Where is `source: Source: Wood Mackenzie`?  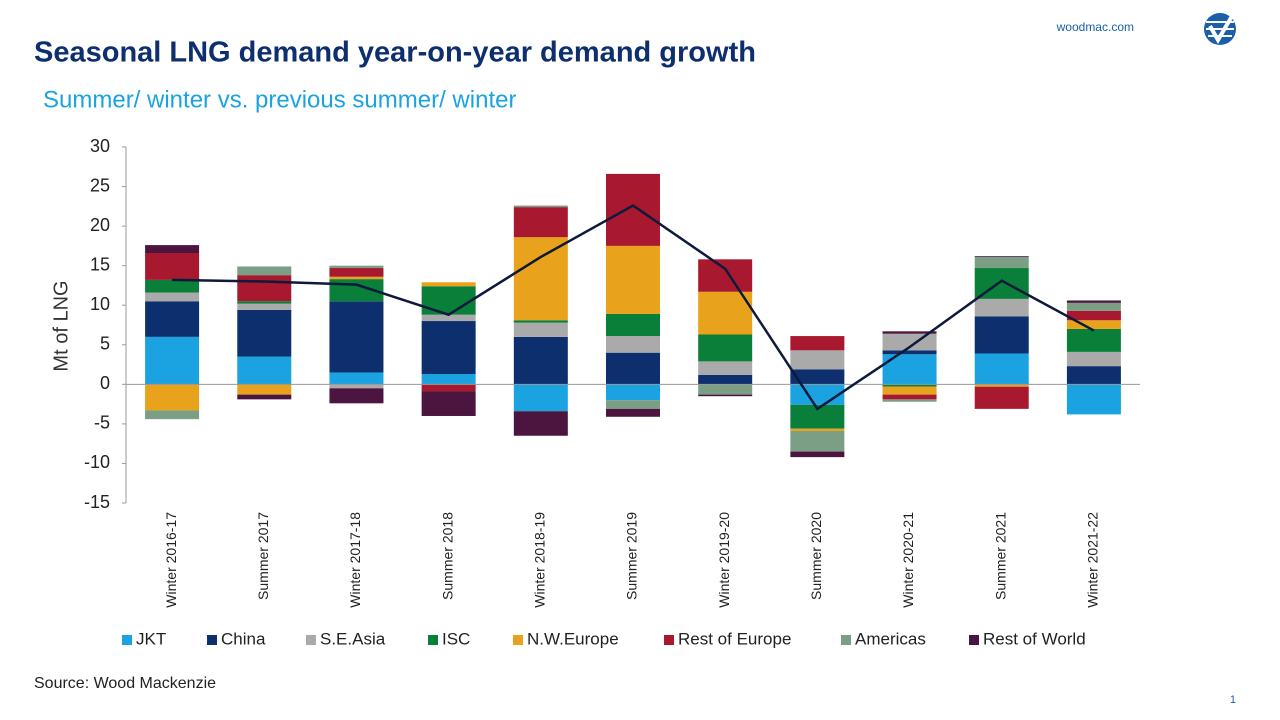 source: Source: Wood Mackenzie is located at coordinates (125, 683).